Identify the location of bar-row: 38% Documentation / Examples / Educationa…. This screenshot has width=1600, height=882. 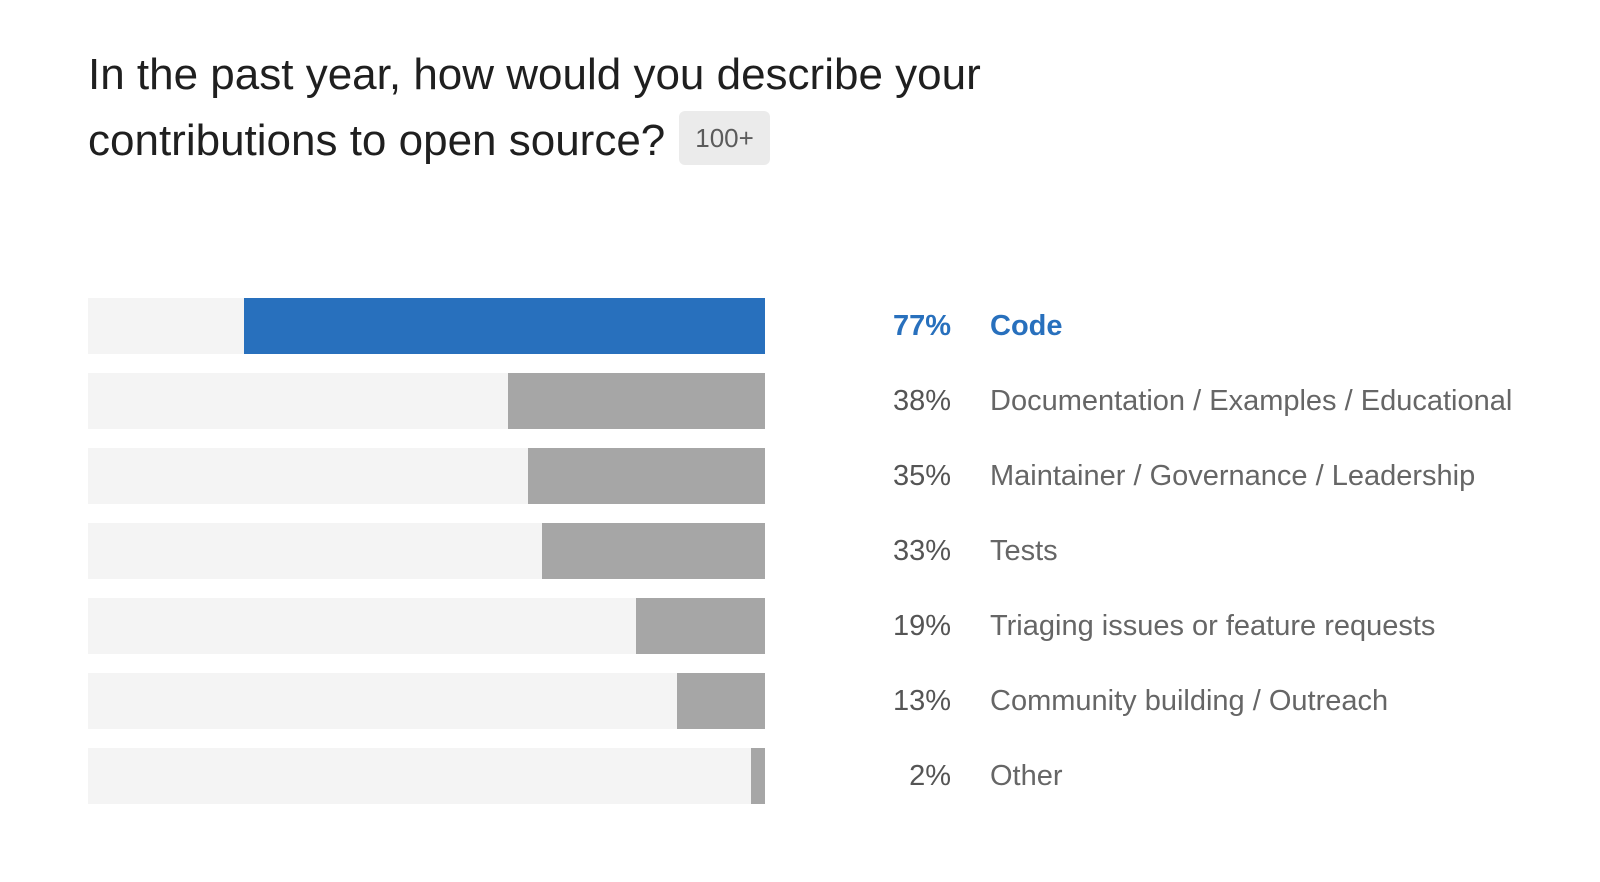
(818, 401).